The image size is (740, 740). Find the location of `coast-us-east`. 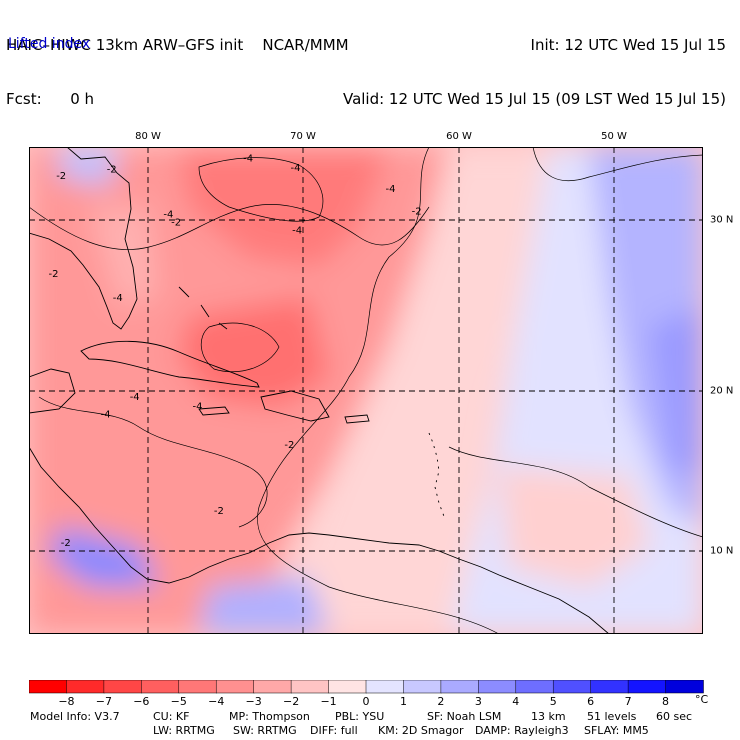

coast-us-east is located at coordinates (83, 238).